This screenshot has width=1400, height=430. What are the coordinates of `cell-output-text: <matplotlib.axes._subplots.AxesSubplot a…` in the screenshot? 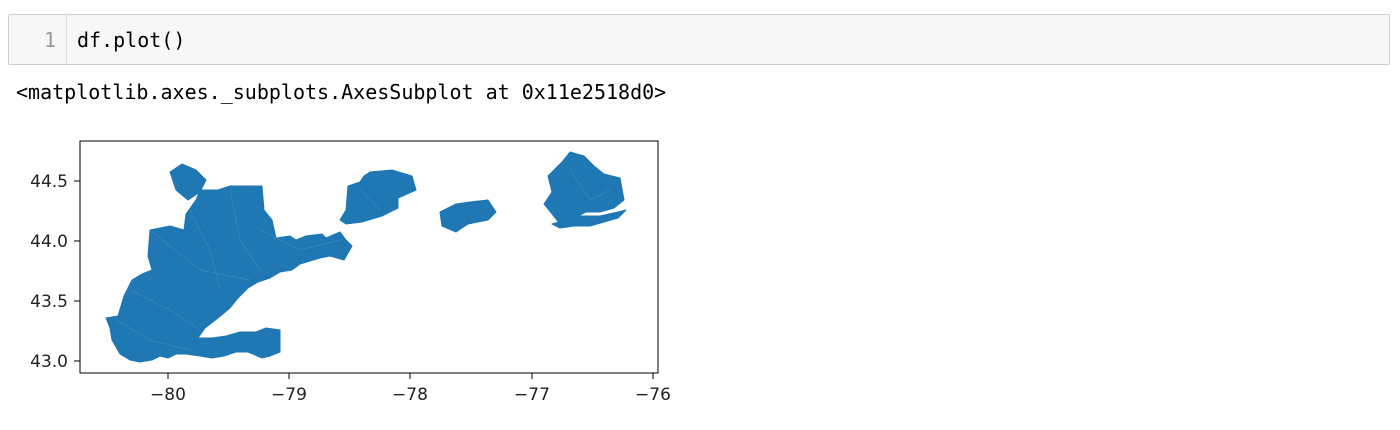 It's located at (341, 92).